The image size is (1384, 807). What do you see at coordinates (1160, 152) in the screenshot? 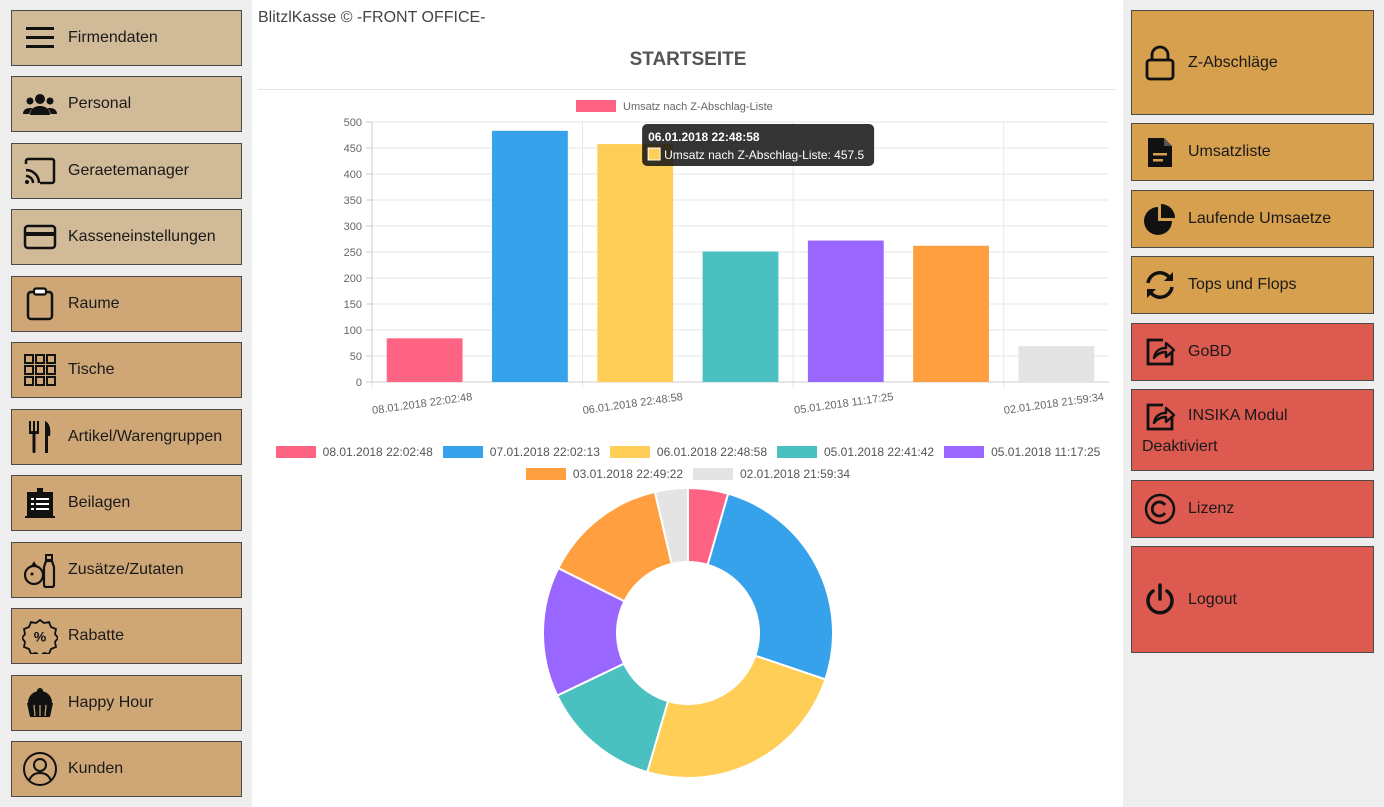
I see `document-icon` at bounding box center [1160, 152].